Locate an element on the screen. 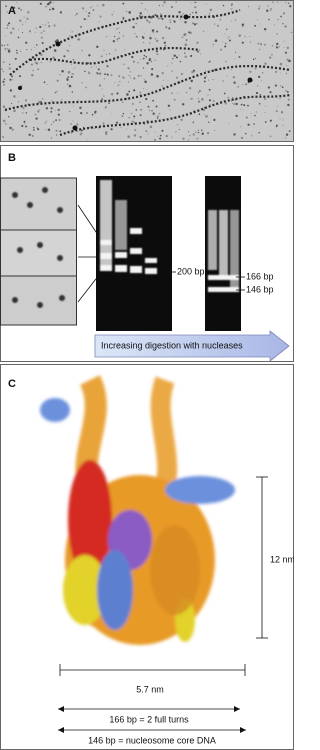 The width and height of the screenshot is (320, 750). inset is located at coordinates (38, 204).